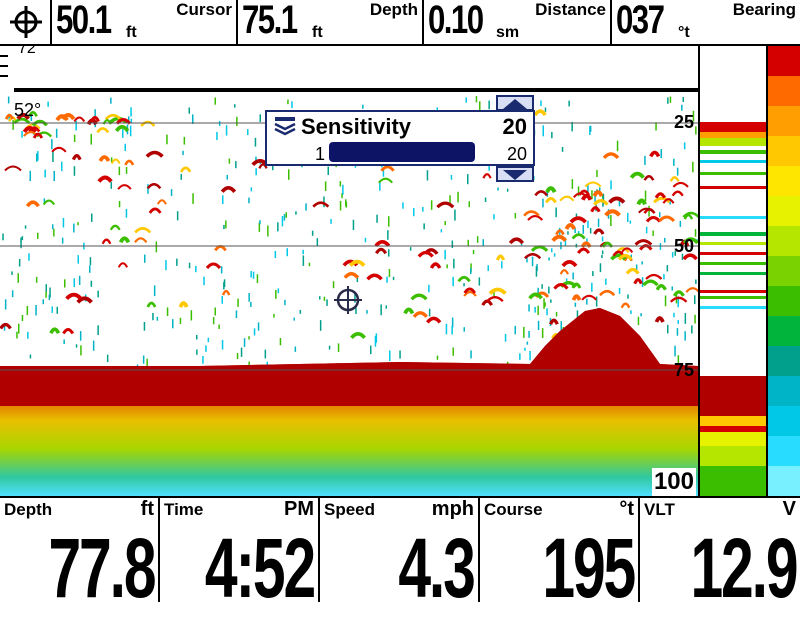 This screenshot has height=617, width=800. I want to click on voltage-box-label: VLT, so click(659, 509).